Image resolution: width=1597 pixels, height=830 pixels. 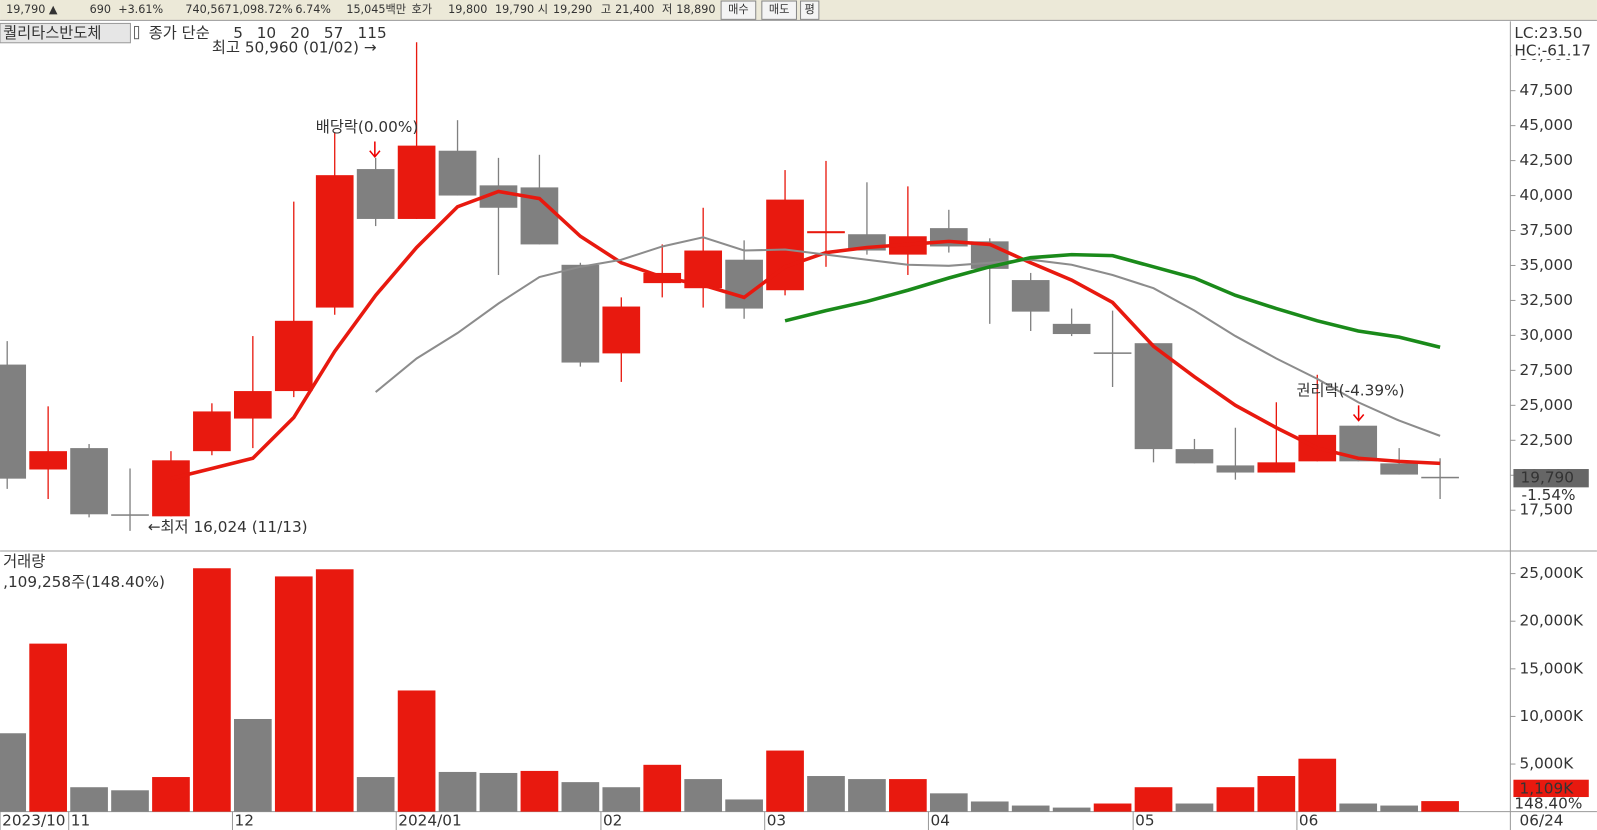 What do you see at coordinates (1547, 788) in the screenshot?
I see `last-volume: 1,109K` at bounding box center [1547, 788].